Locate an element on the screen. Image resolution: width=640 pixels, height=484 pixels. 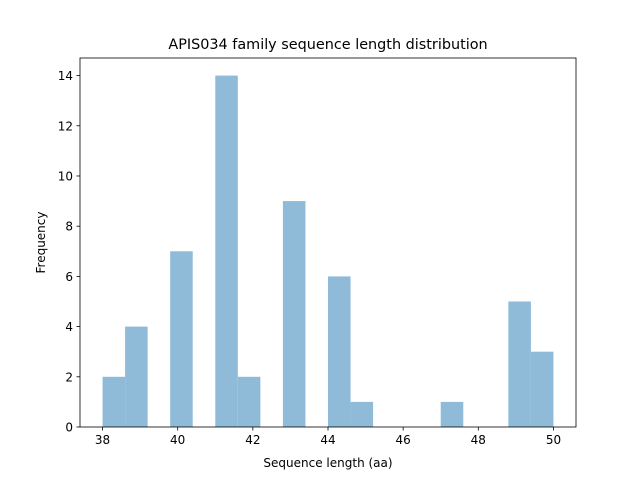
y-tick-label: 4 is located at coordinates (69, 327).